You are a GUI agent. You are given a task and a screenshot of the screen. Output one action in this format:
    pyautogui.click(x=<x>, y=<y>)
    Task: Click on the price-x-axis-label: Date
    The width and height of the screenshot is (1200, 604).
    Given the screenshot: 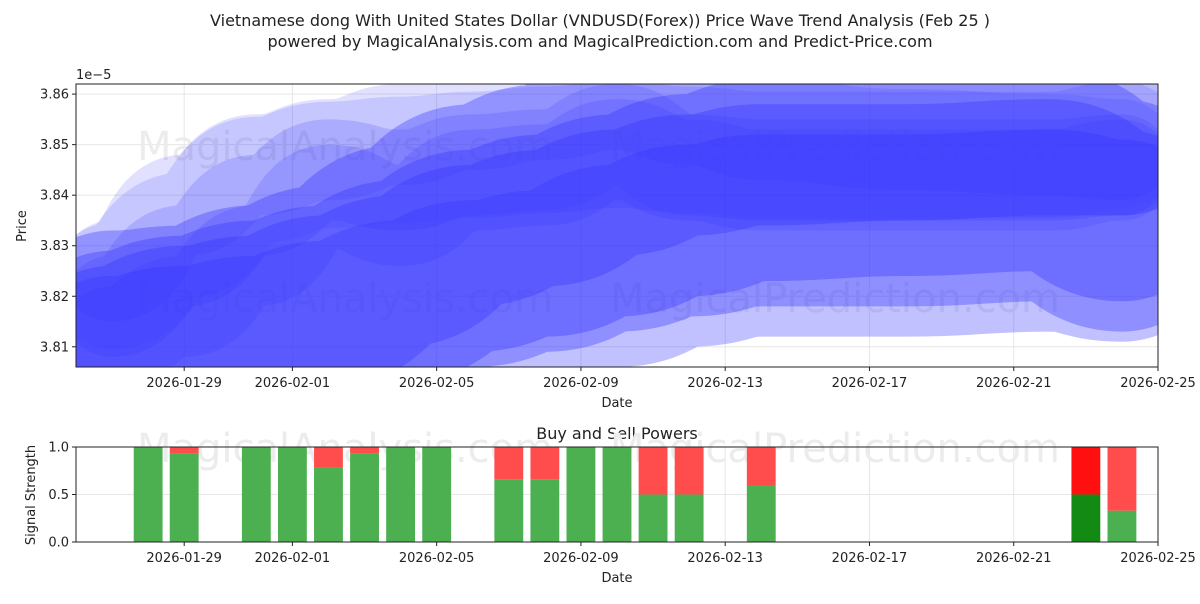 What is the action you would take?
    pyautogui.click(x=616, y=403)
    